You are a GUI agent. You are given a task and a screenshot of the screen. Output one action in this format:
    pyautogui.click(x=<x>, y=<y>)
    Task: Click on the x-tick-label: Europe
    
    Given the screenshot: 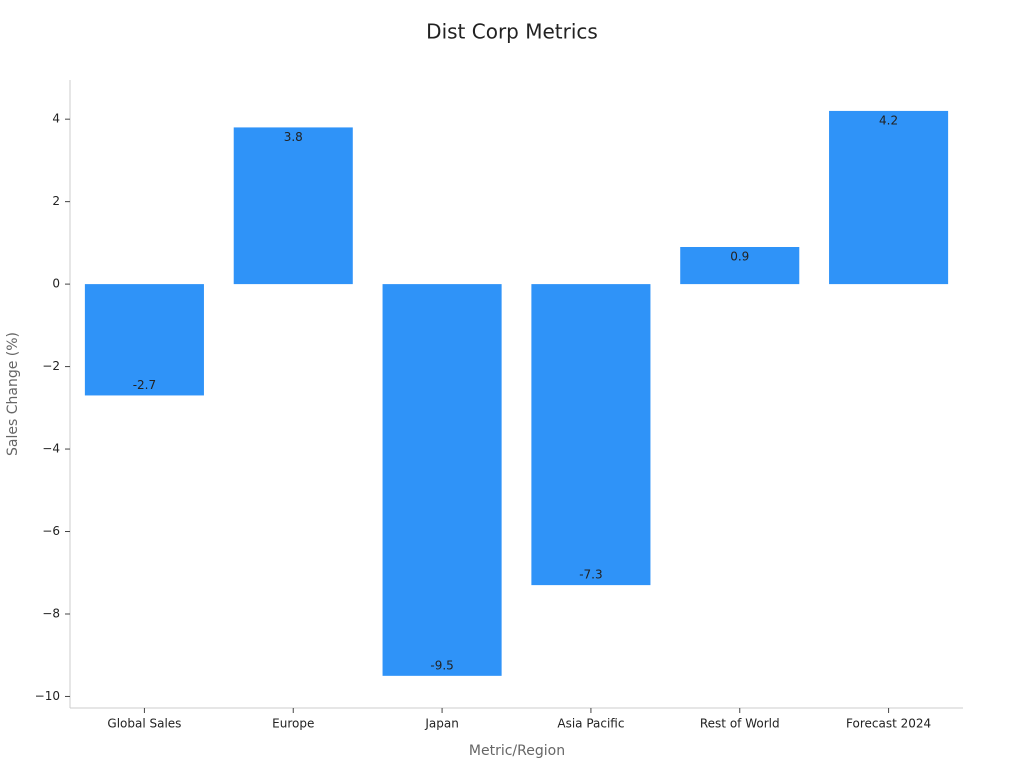 What is the action you would take?
    pyautogui.click(x=293, y=724)
    